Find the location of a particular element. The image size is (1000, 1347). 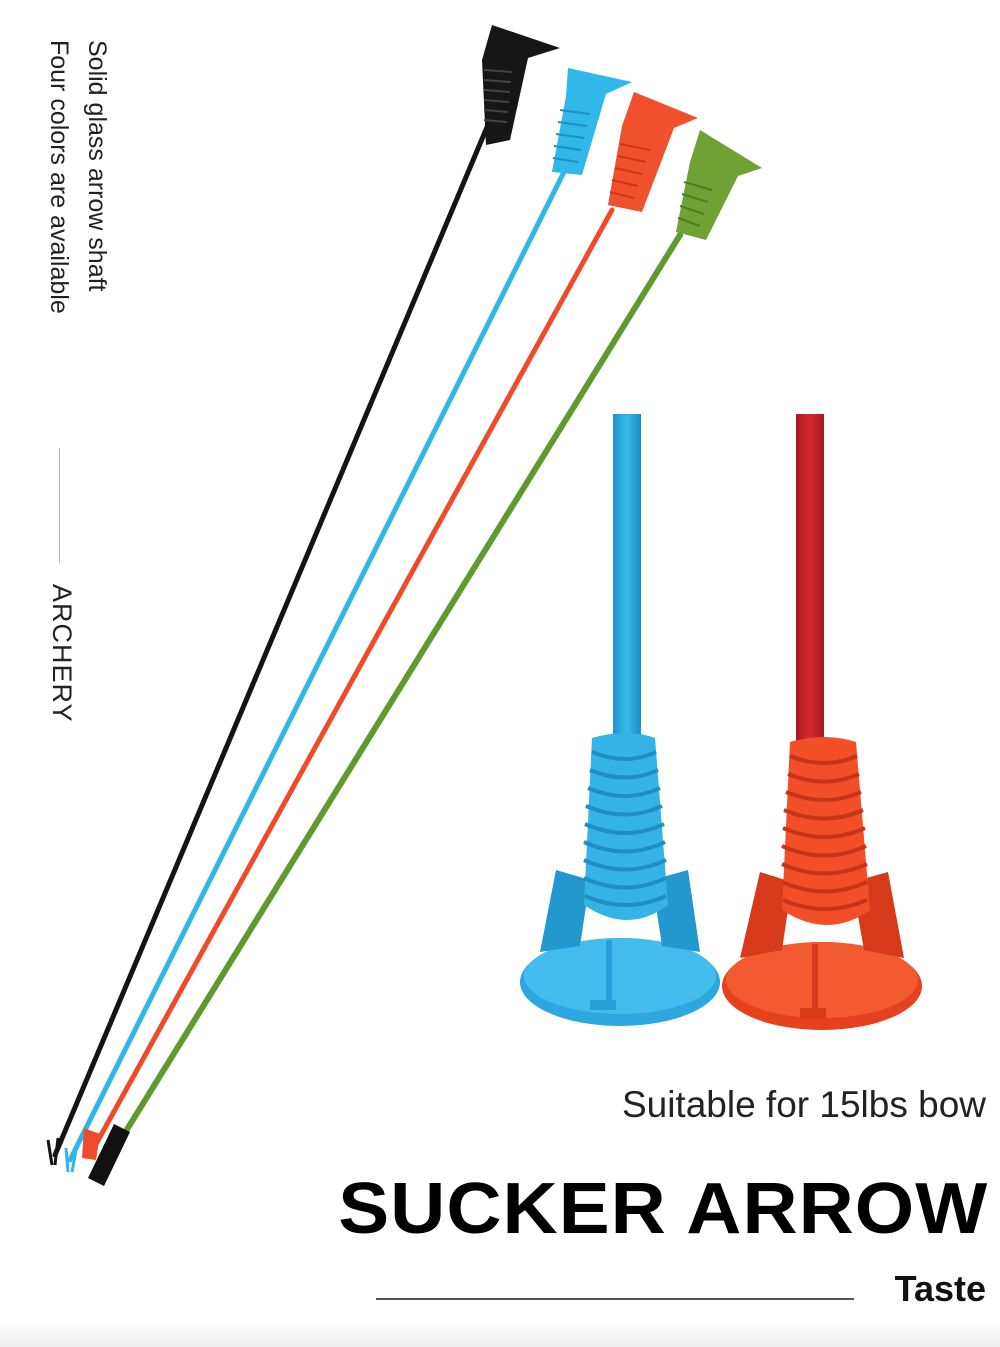

closeup-red-arrow is located at coordinates (822, 722).